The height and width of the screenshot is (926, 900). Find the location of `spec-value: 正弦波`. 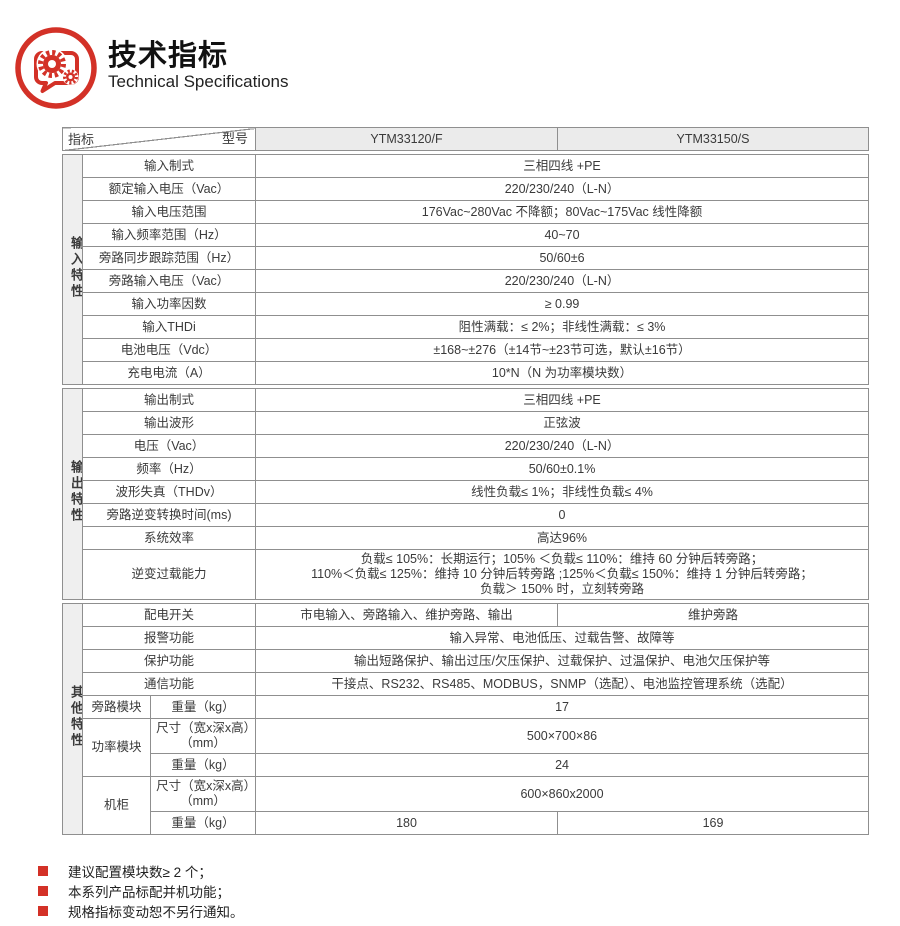

spec-value: 正弦波 is located at coordinates (562, 423).